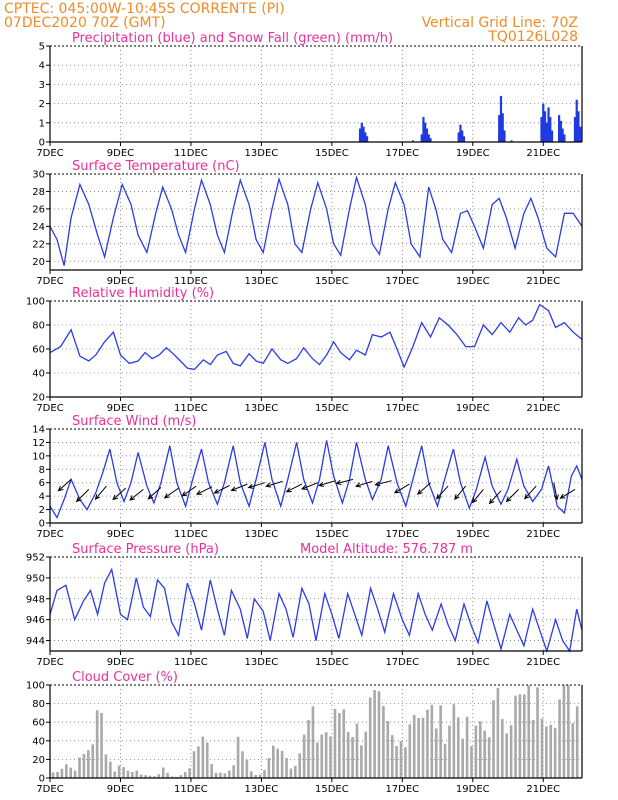 Image resolution: width=618 pixels, height=800 pixels. I want to click on y-tick-label: 30, so click(38, 175).